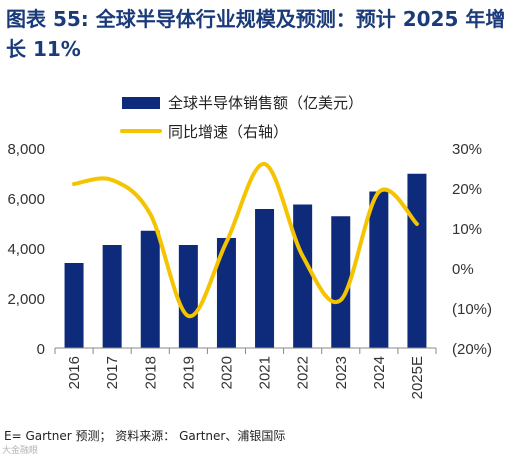 This screenshot has height=458, width=524. What do you see at coordinates (265, 372) in the screenshot?
I see `x-tick-label-2021: 2021` at bounding box center [265, 372].